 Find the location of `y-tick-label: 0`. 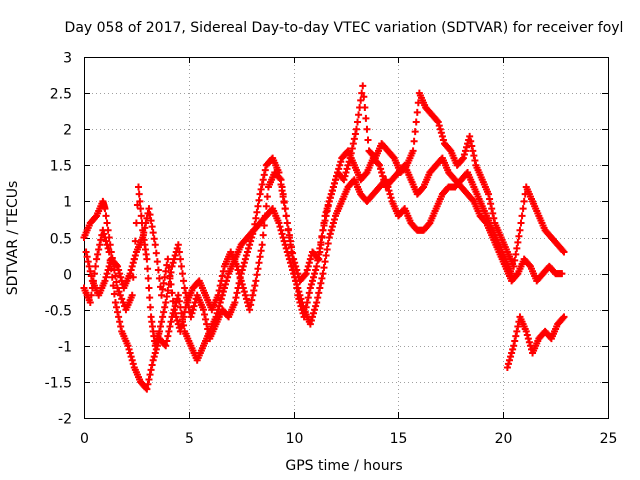

y-tick-label: 0 is located at coordinates (67, 276).